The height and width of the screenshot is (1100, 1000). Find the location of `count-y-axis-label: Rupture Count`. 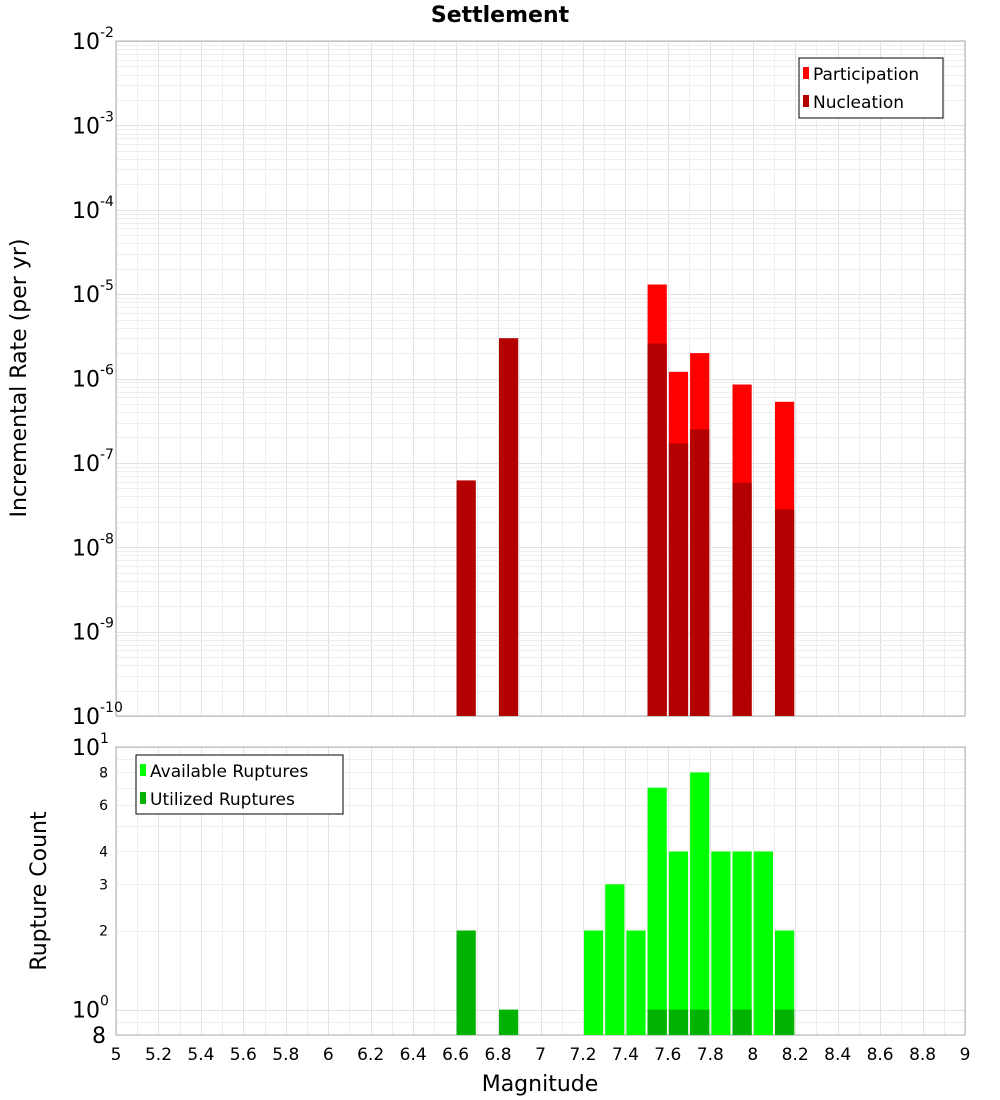

count-y-axis-label: Rupture Count is located at coordinates (39, 891).